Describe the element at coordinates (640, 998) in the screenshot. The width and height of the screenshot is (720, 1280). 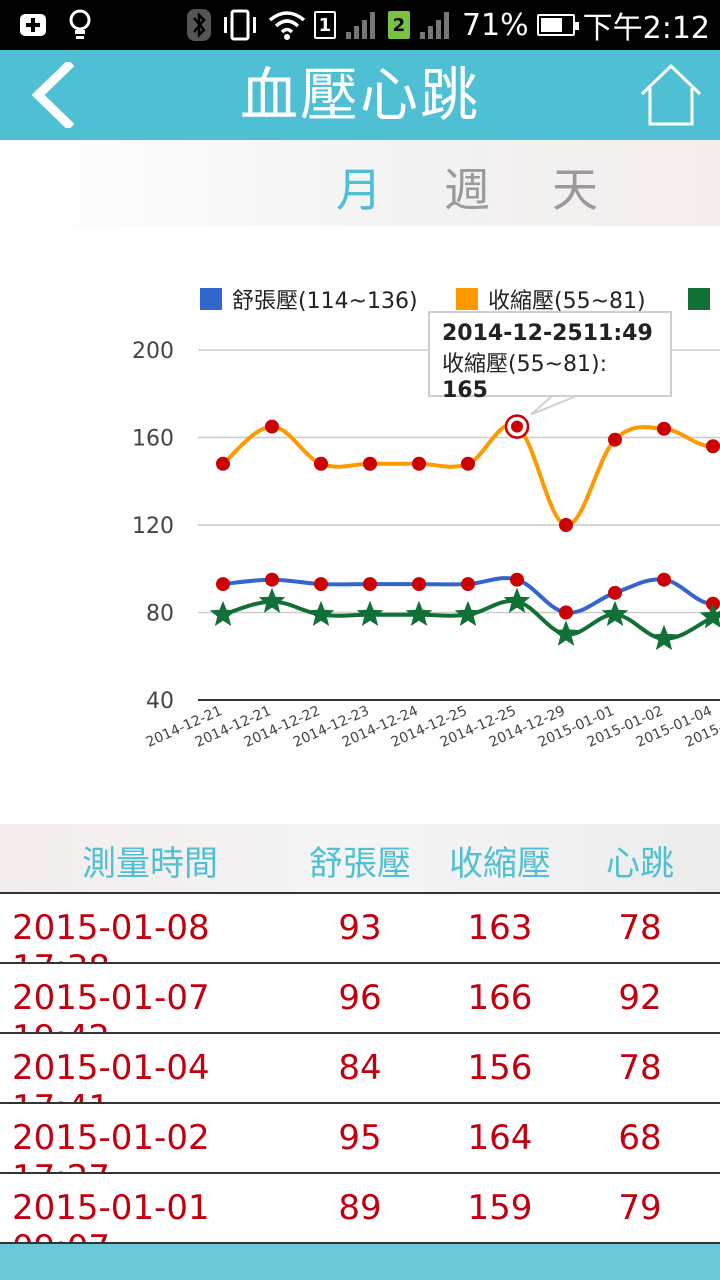
I see `cell-pulse: 92` at that location.